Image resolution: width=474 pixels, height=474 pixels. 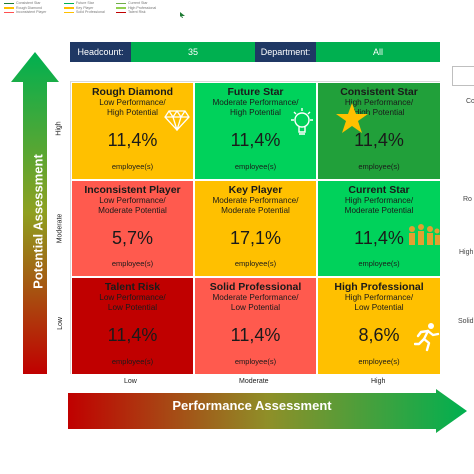 I want to click on department-filter: All, so click(x=378, y=52).